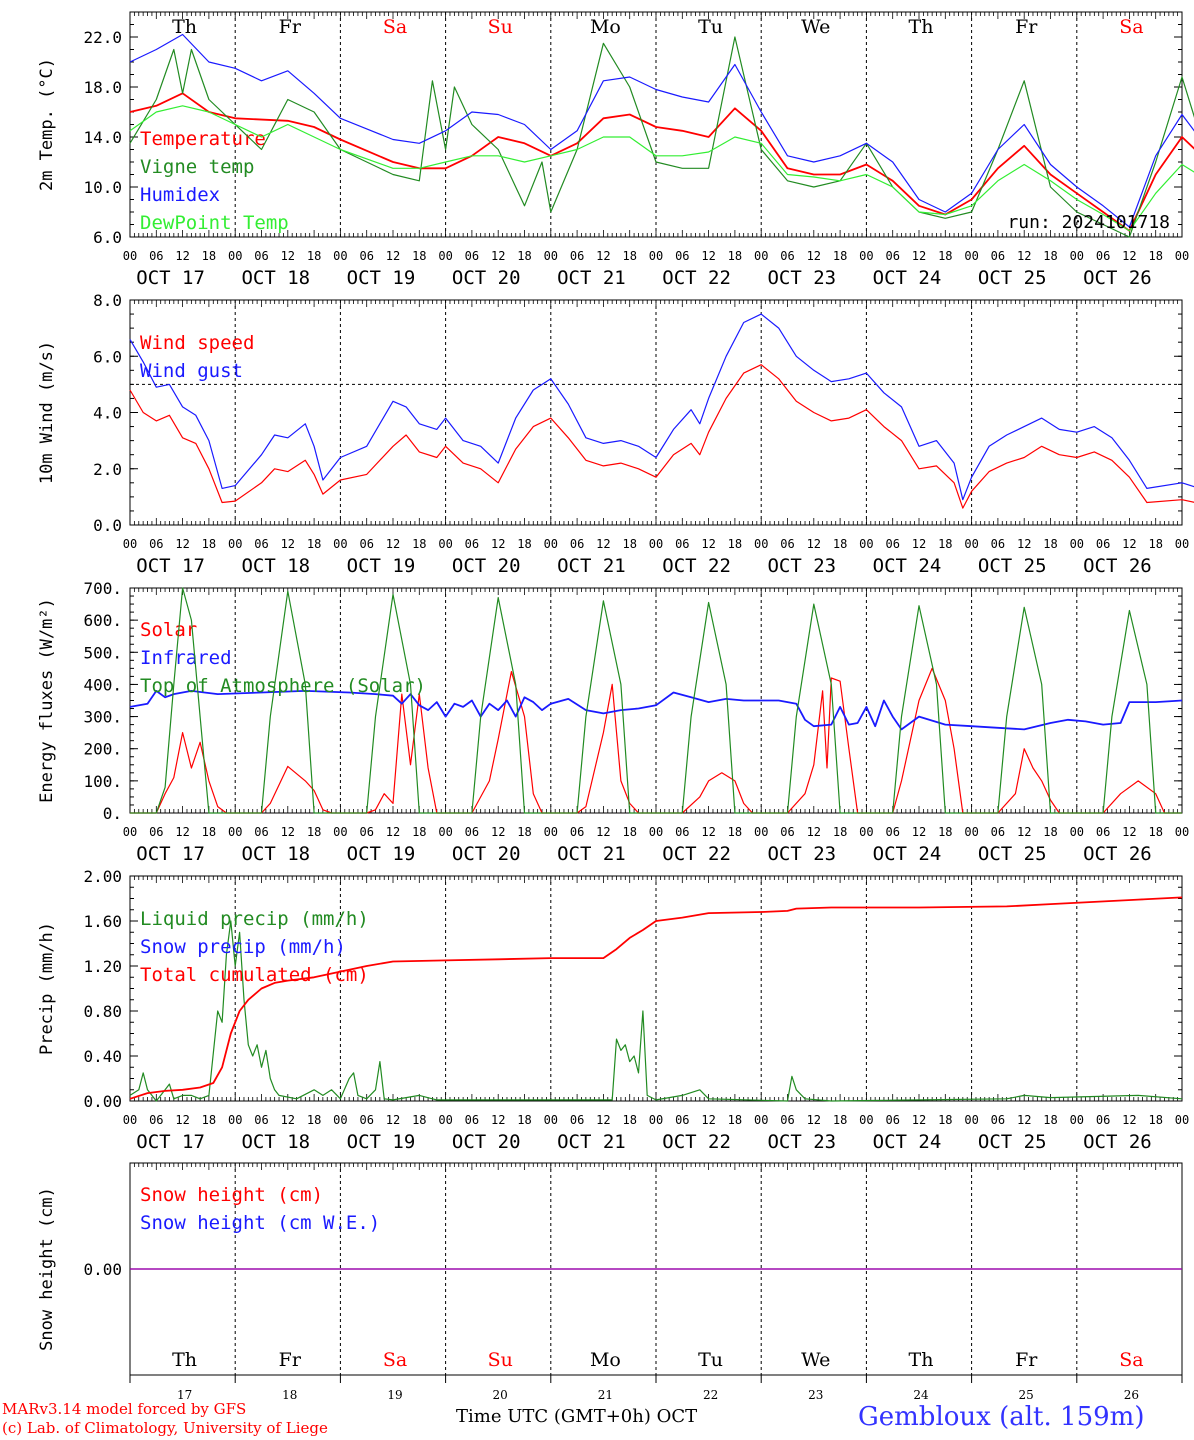  What do you see at coordinates (921, 1395) in the screenshot?
I see `day-number: 24` at bounding box center [921, 1395].